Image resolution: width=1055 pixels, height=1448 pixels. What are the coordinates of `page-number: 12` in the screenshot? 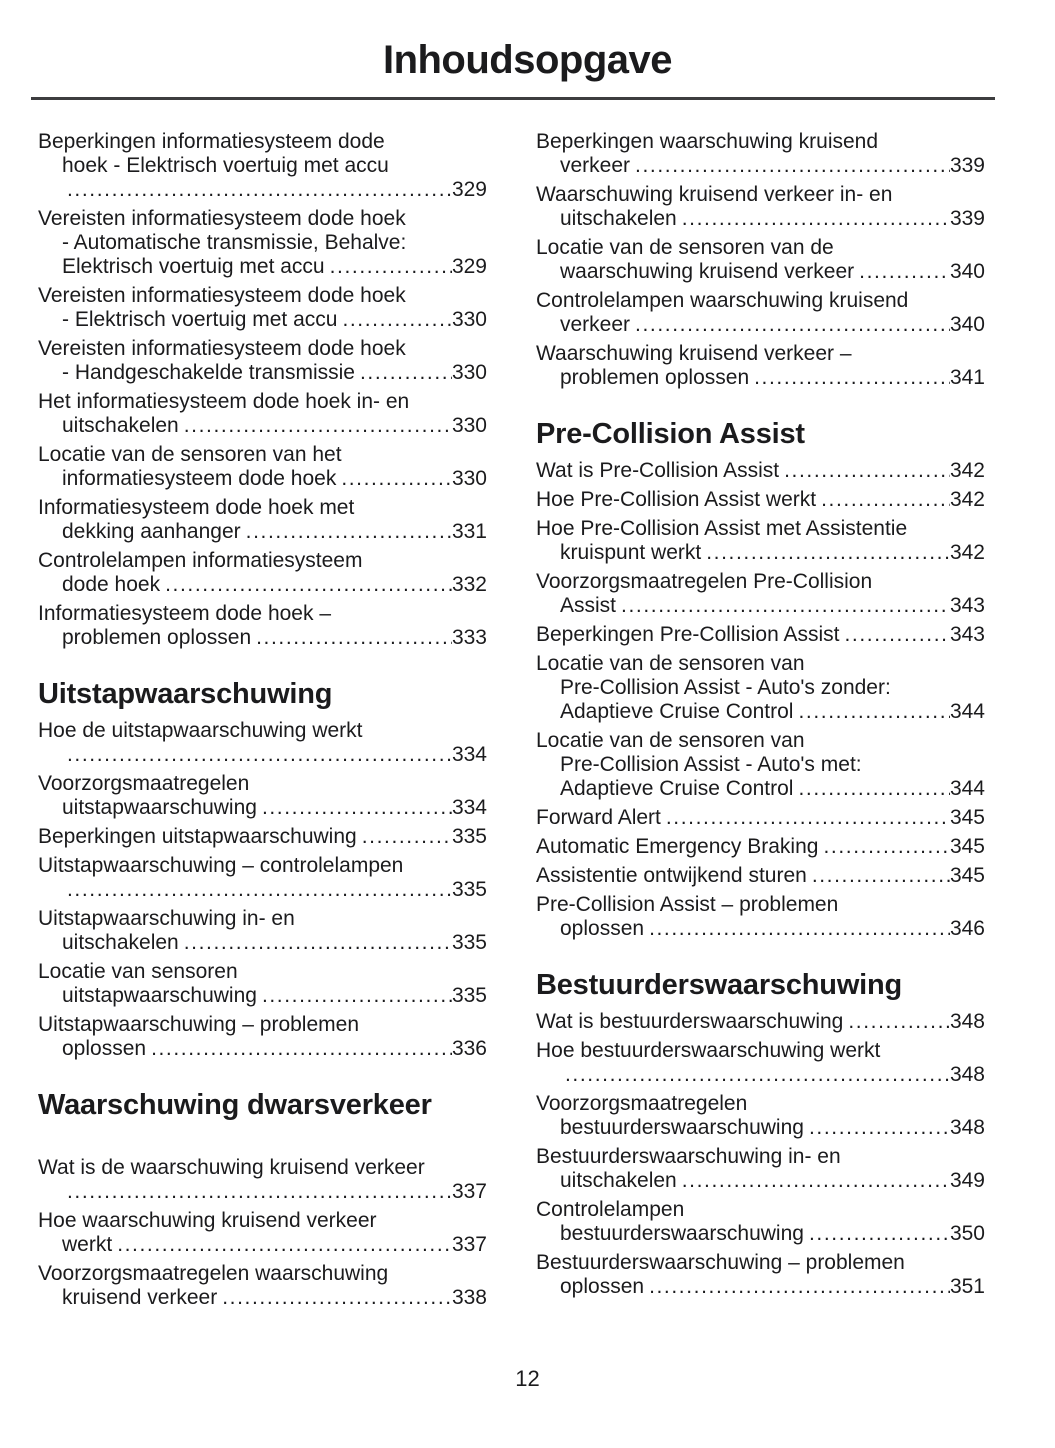 It's located at (527, 1378).